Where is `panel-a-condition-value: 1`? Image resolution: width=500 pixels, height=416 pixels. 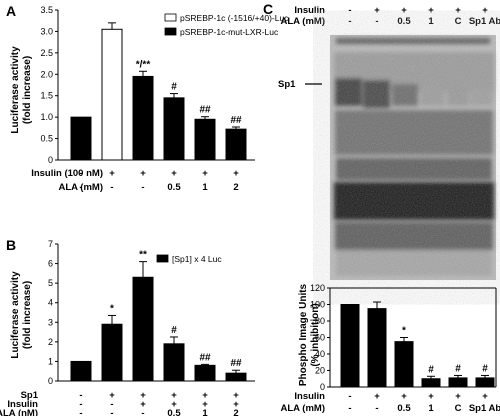
panel-a-condition-value: 1 is located at coordinates (205, 187).